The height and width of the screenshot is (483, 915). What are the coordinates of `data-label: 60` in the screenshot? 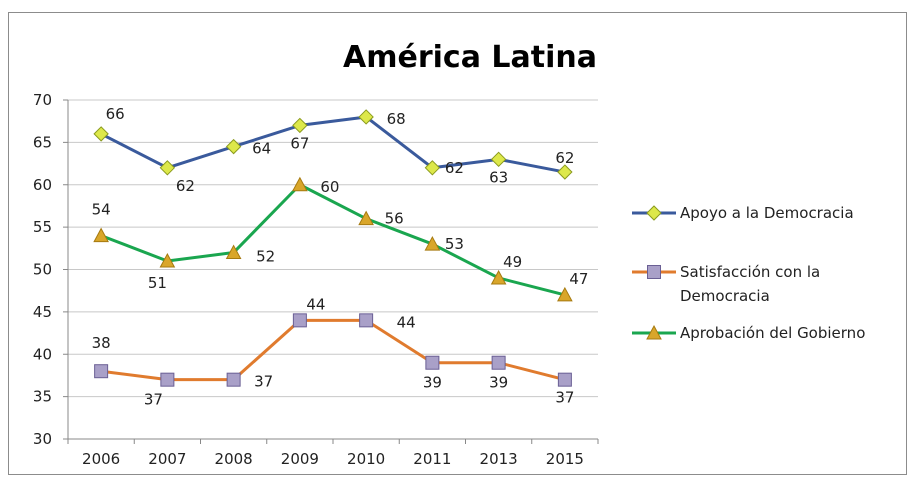 It's located at (329, 187).